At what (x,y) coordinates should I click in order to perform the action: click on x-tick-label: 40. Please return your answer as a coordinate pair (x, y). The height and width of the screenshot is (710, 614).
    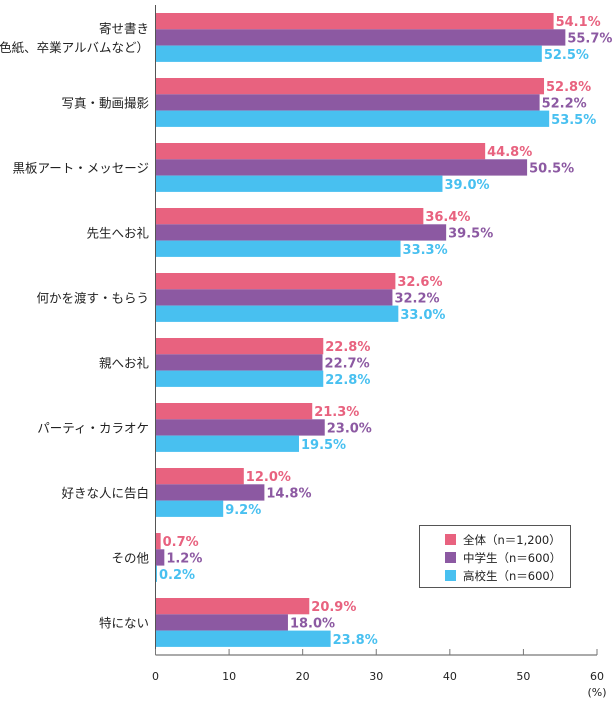
    Looking at the image, I should click on (450, 676).